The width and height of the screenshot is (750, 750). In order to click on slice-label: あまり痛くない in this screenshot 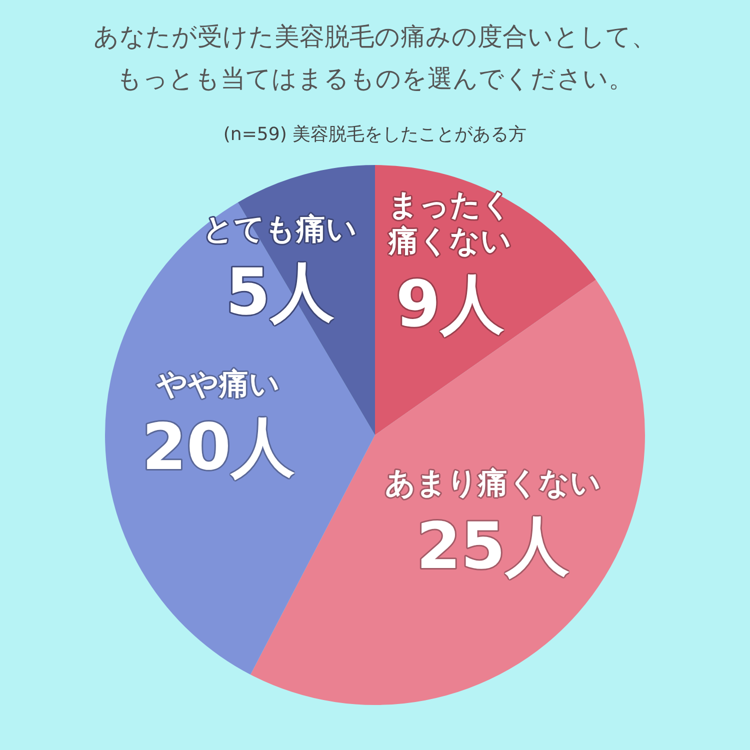, I will do `click(492, 484)`.